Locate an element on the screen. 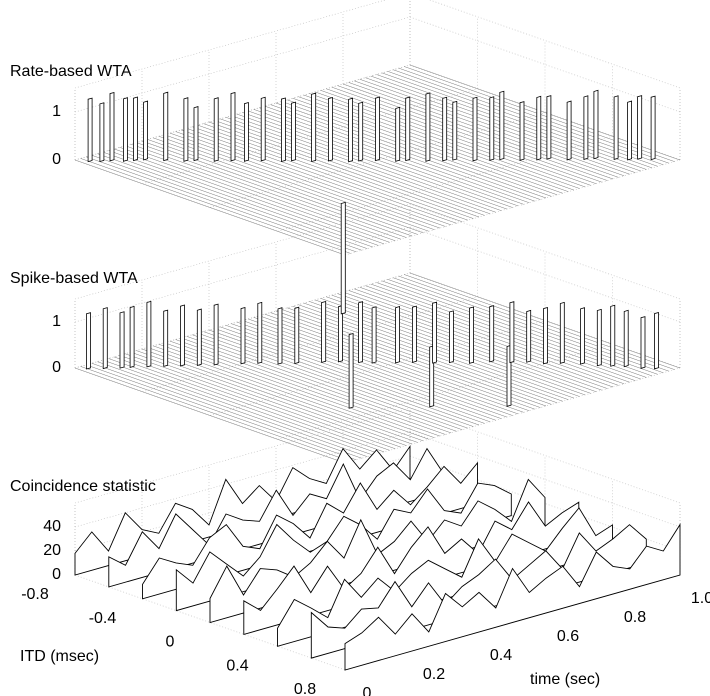 The height and width of the screenshot is (696, 710). surface-row is located at coordinates (512, 597).